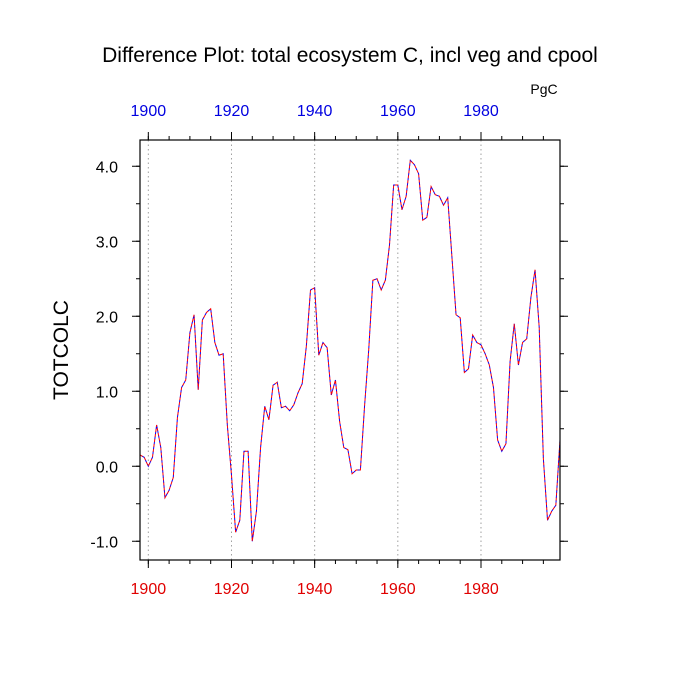 This screenshot has width=700, height=700. I want to click on x-tick-label-1980: 1980, so click(481, 589).